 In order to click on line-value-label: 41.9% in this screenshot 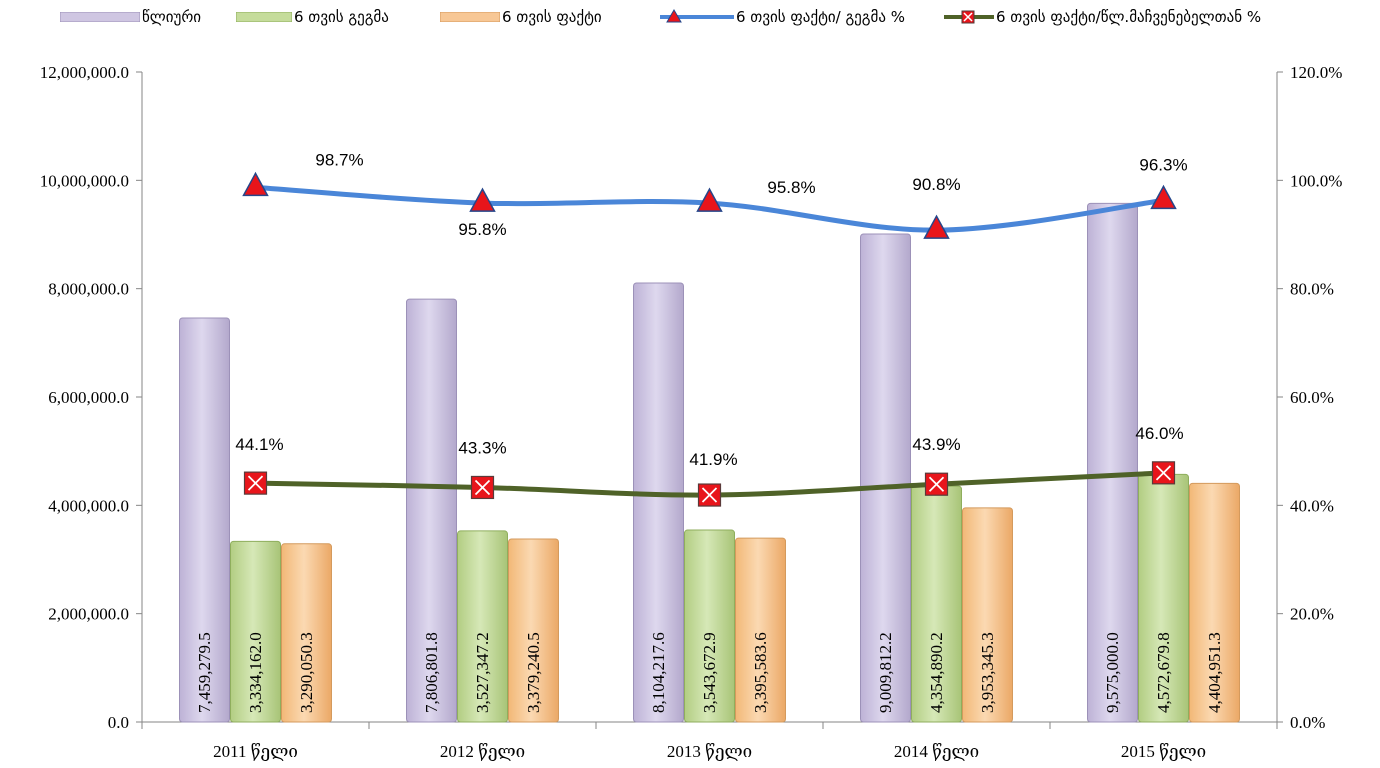, I will do `click(713, 459)`.